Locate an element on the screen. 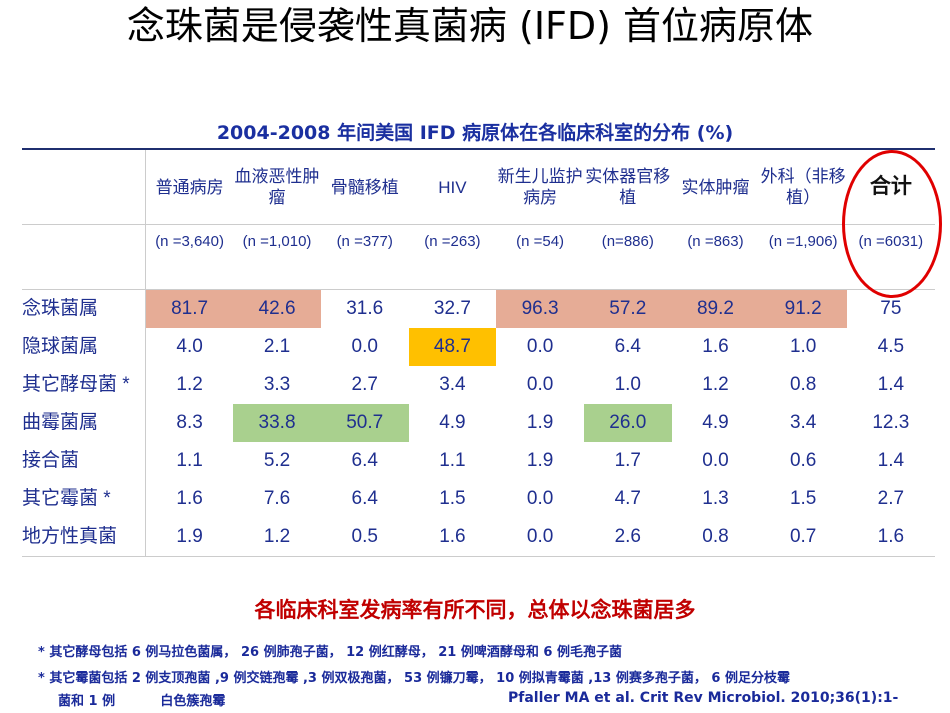  cell-value: 32.7 is located at coordinates (452, 308).